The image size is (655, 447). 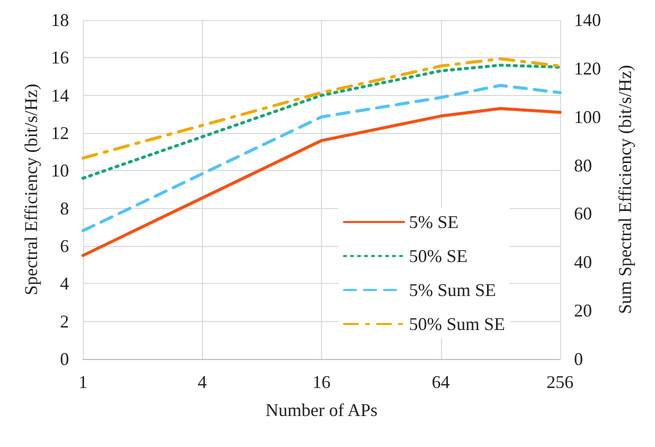 What do you see at coordinates (583, 214) in the screenshot?
I see `y2-tick-label: 60` at bounding box center [583, 214].